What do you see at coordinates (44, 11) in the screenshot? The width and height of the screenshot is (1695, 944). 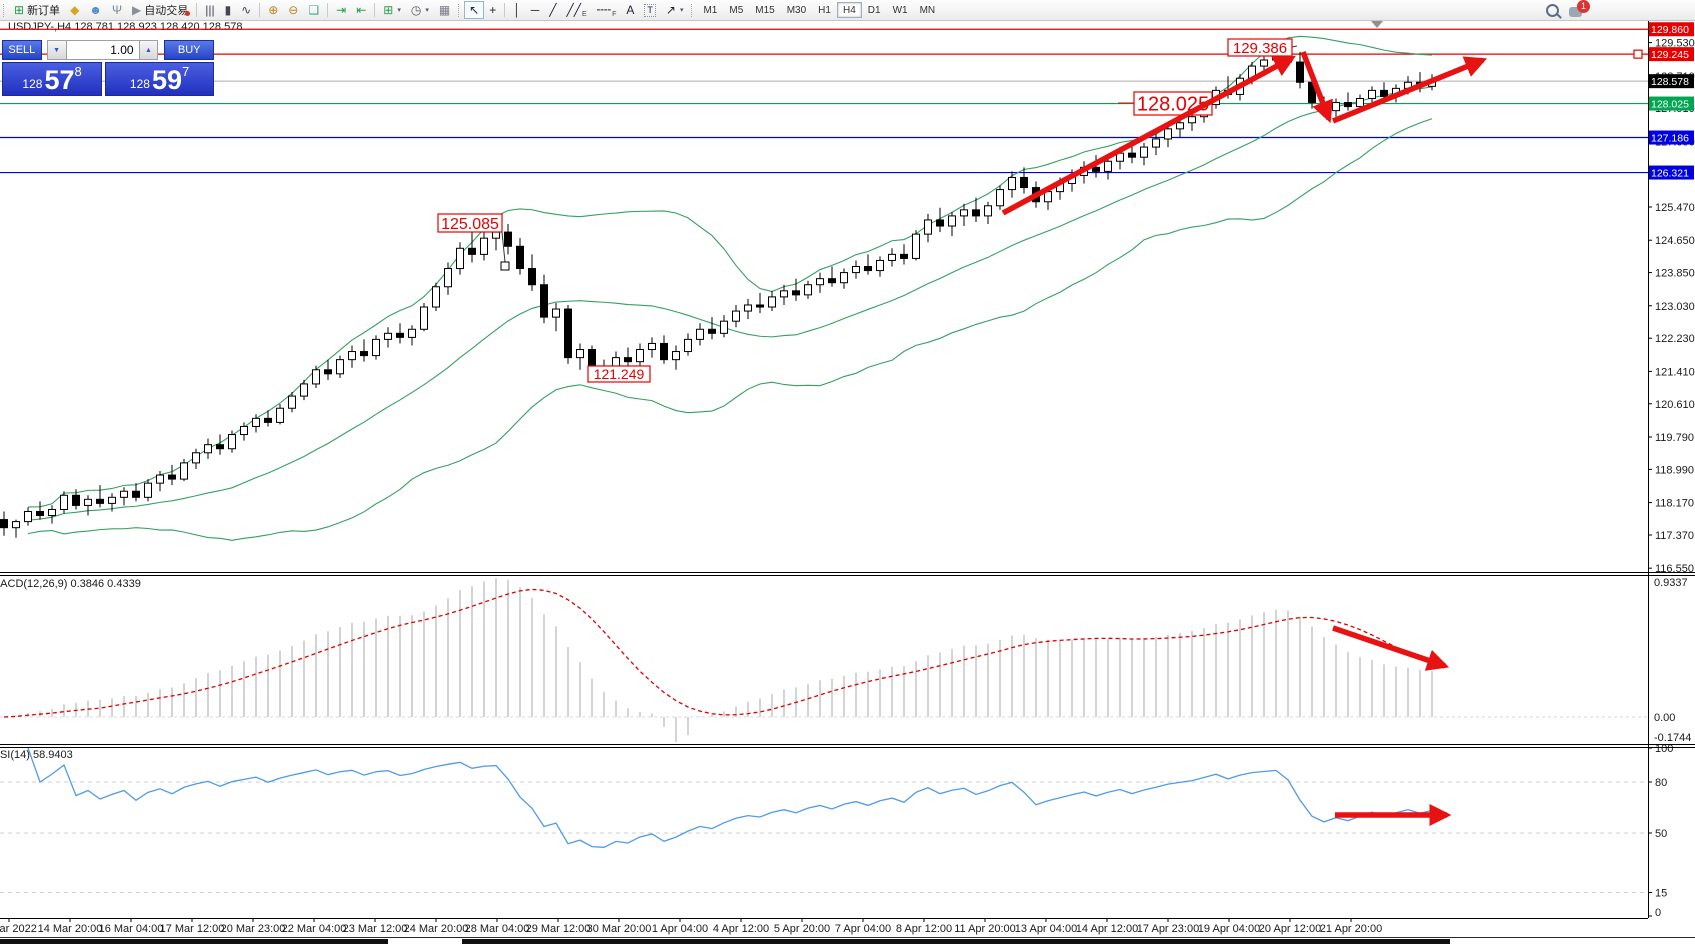 I see `new-order-button-label: 新订单` at bounding box center [44, 11].